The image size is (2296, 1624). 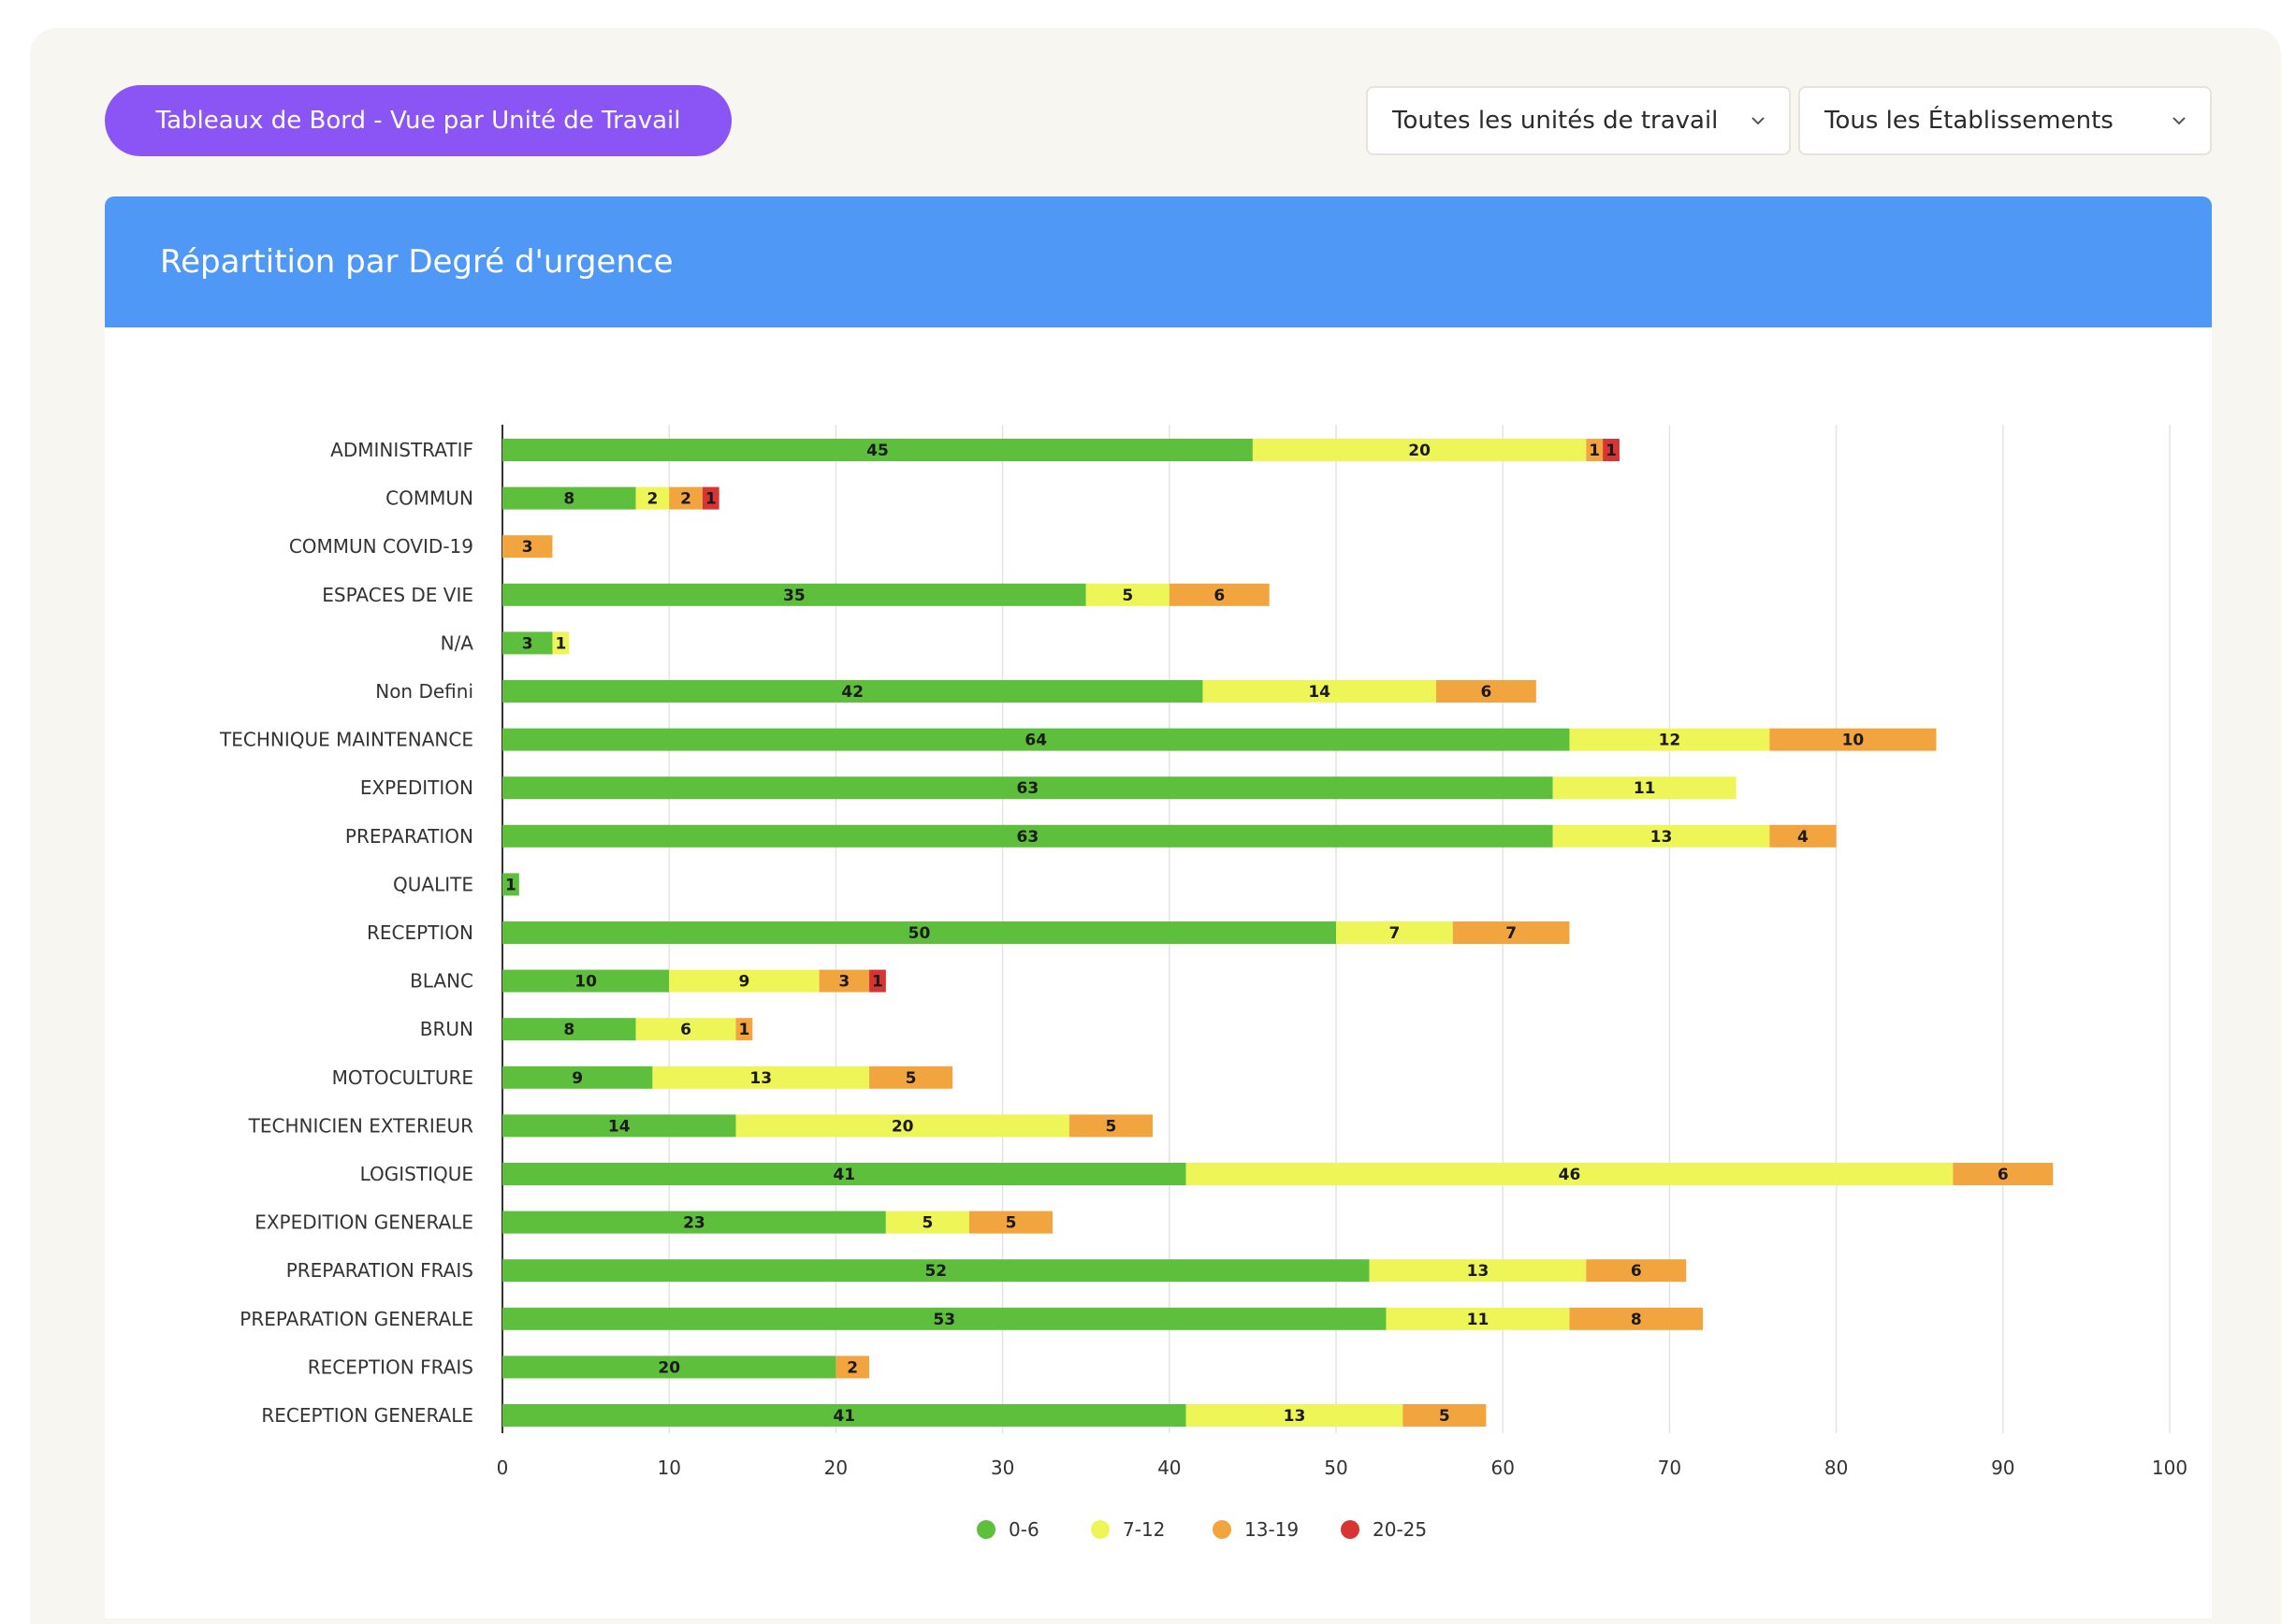 What do you see at coordinates (402, 1077) in the screenshot?
I see `category-label: MOTOCULTURE` at bounding box center [402, 1077].